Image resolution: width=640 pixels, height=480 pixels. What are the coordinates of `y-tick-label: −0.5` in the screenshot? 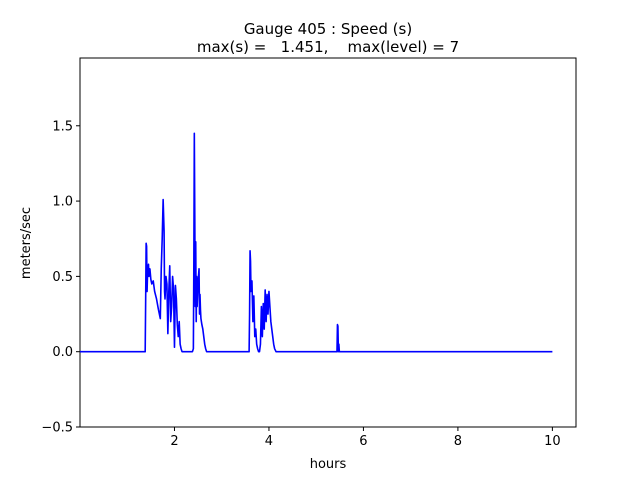 It's located at (57, 428).